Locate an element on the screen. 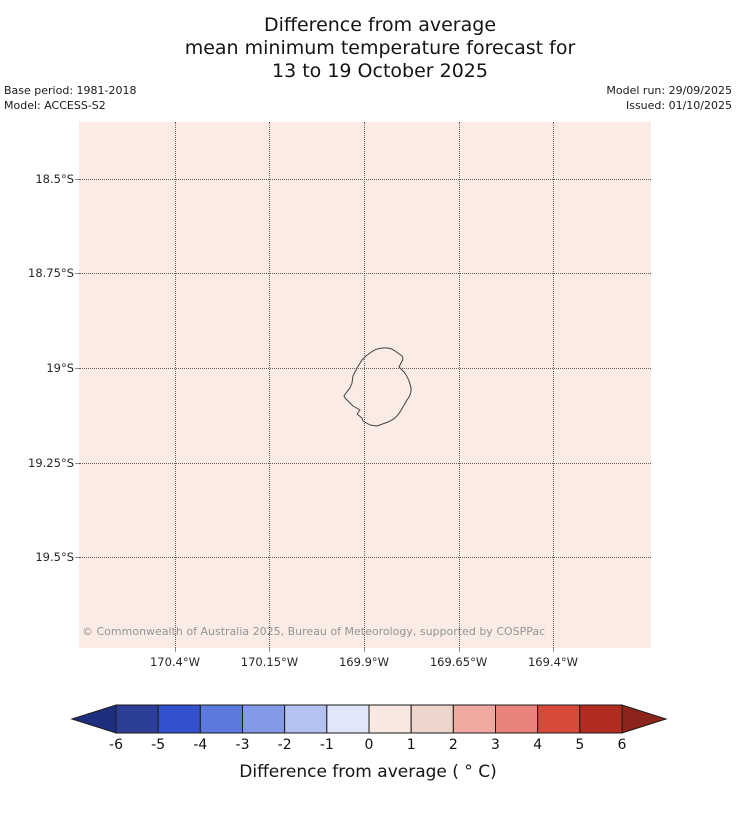 Image resolution: width=736 pixels, height=816 pixels. colorbar-tick-label: -6 is located at coordinates (116, 745).